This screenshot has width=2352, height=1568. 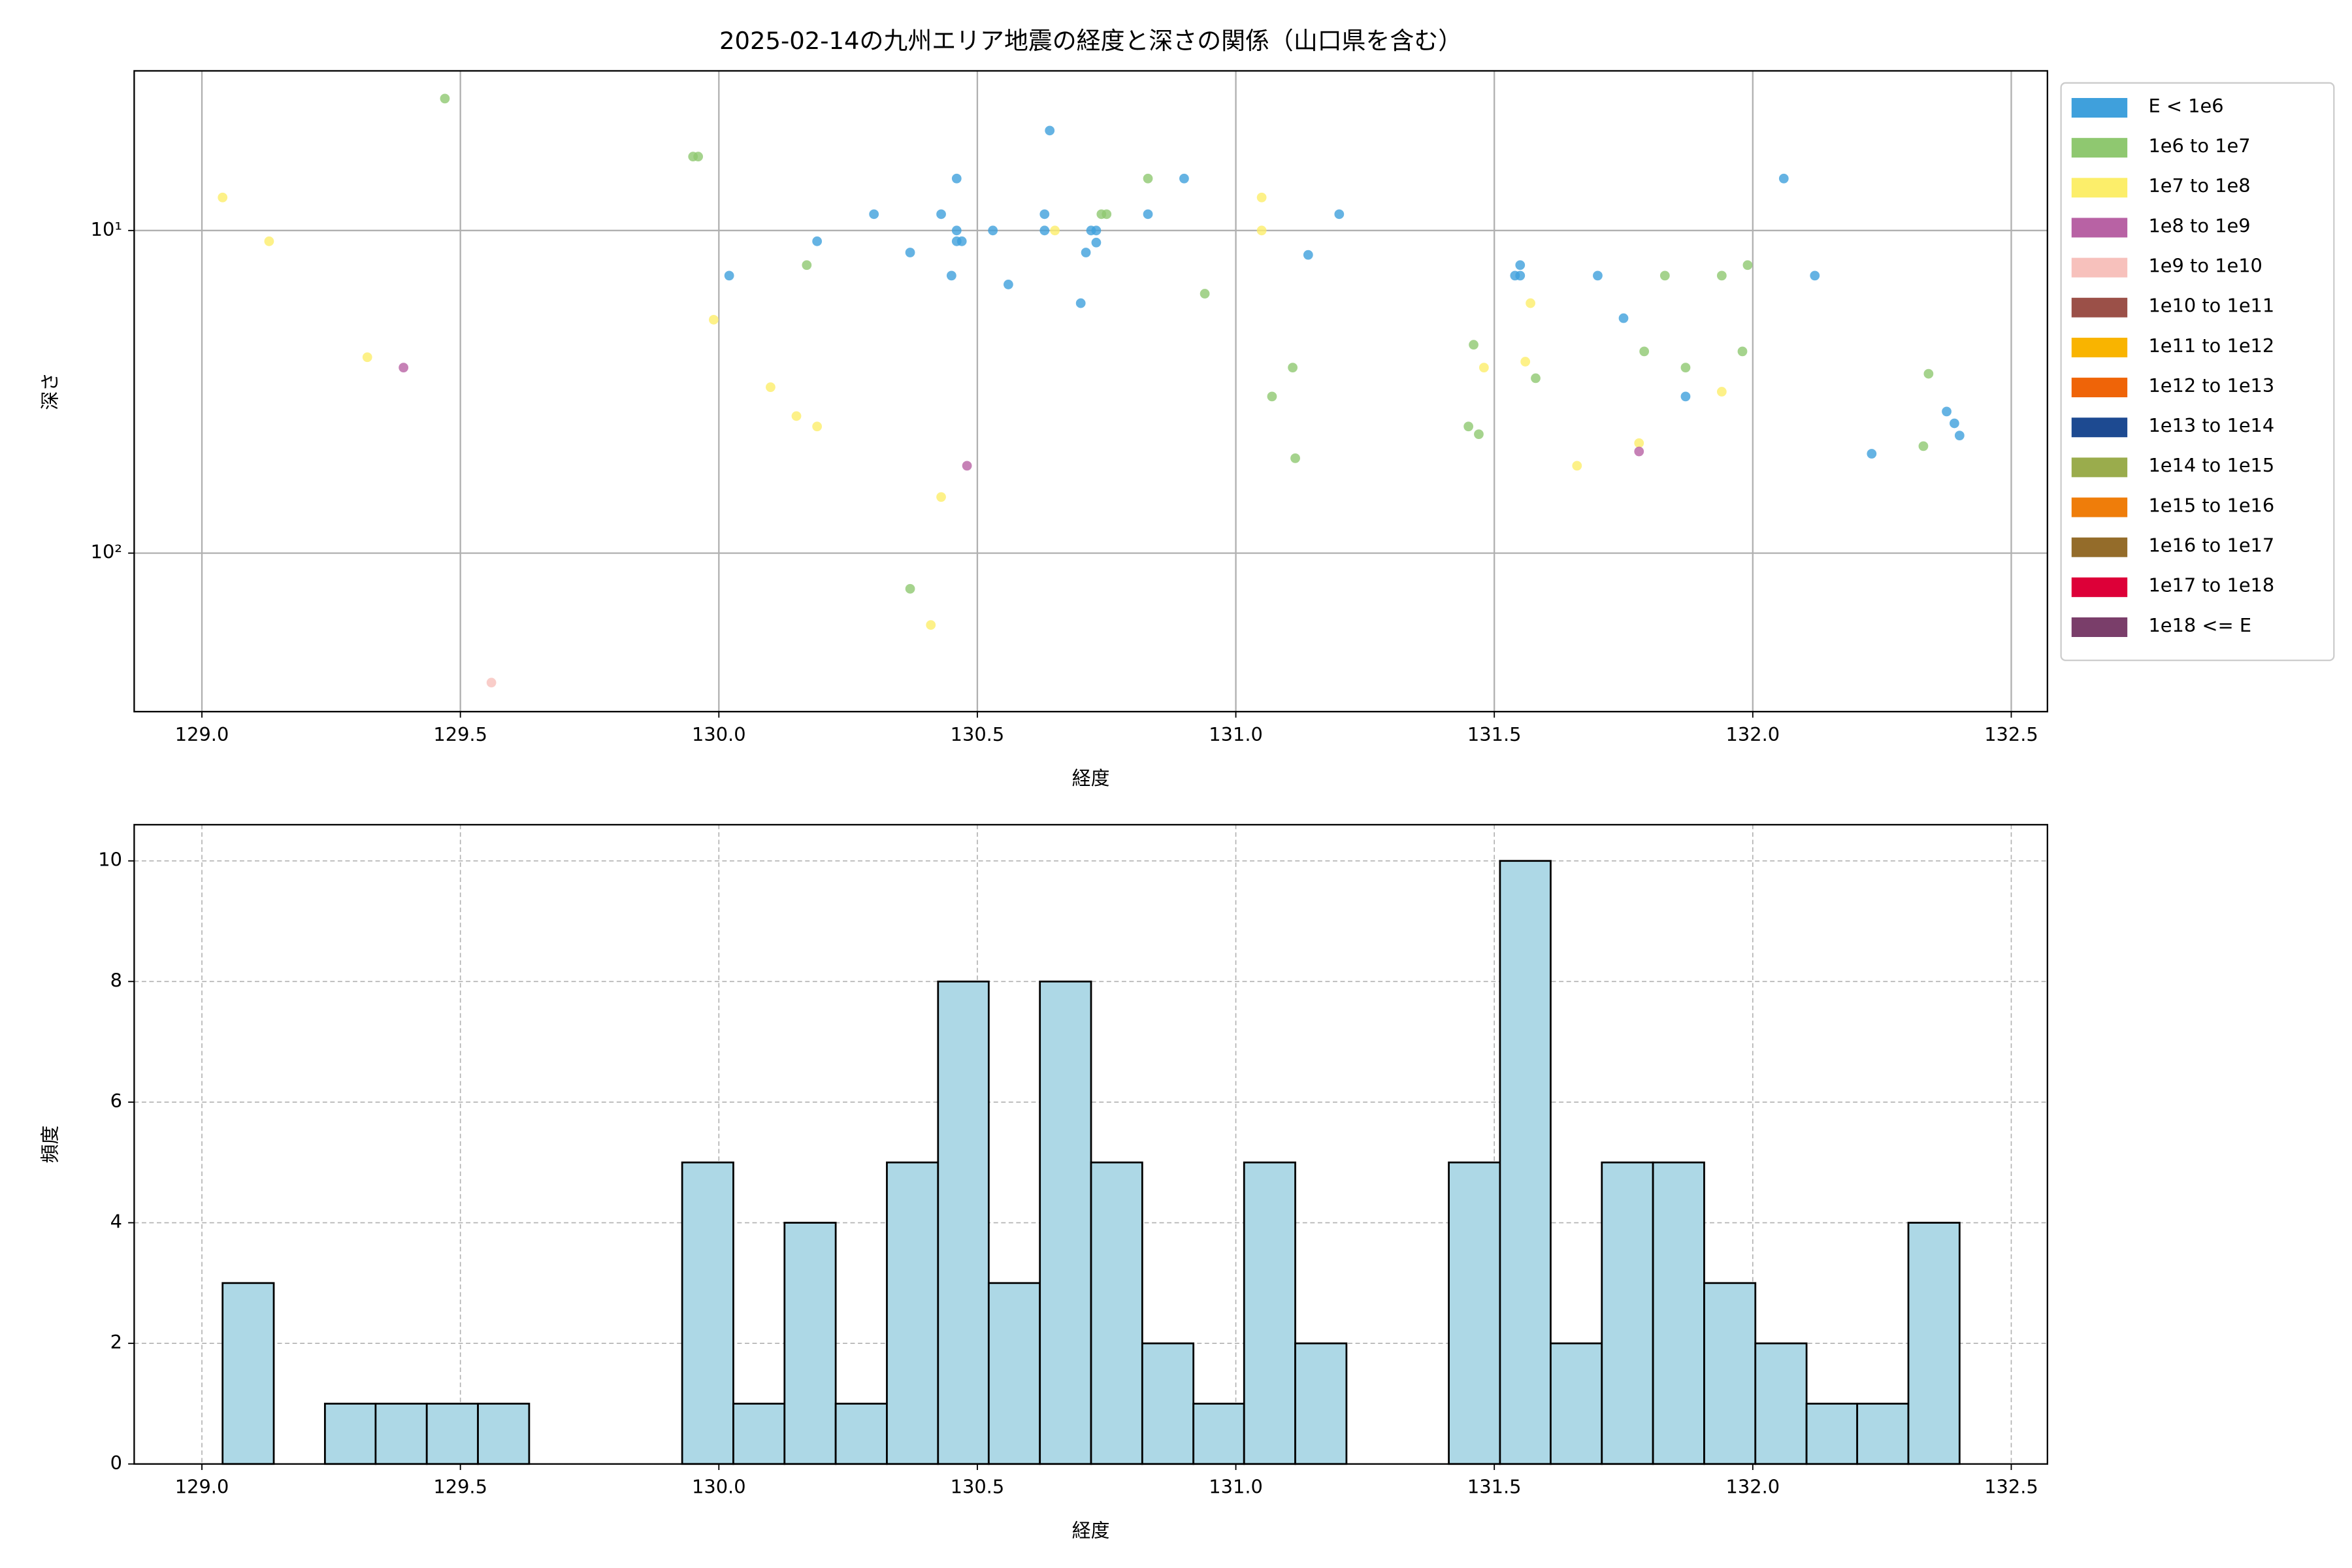 What do you see at coordinates (2211, 346) in the screenshot?
I see `legend-label: 1e11 to 1e12` at bounding box center [2211, 346].